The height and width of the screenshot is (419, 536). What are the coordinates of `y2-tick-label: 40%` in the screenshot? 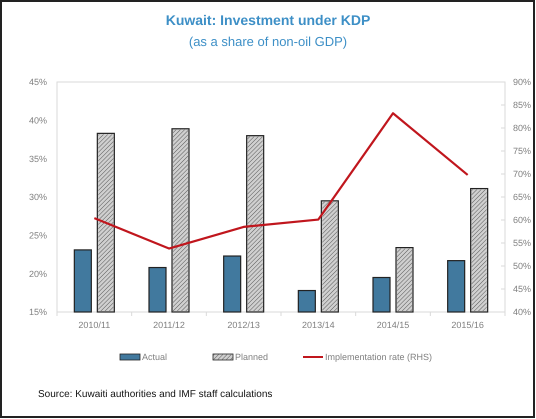 It's located at (522, 312).